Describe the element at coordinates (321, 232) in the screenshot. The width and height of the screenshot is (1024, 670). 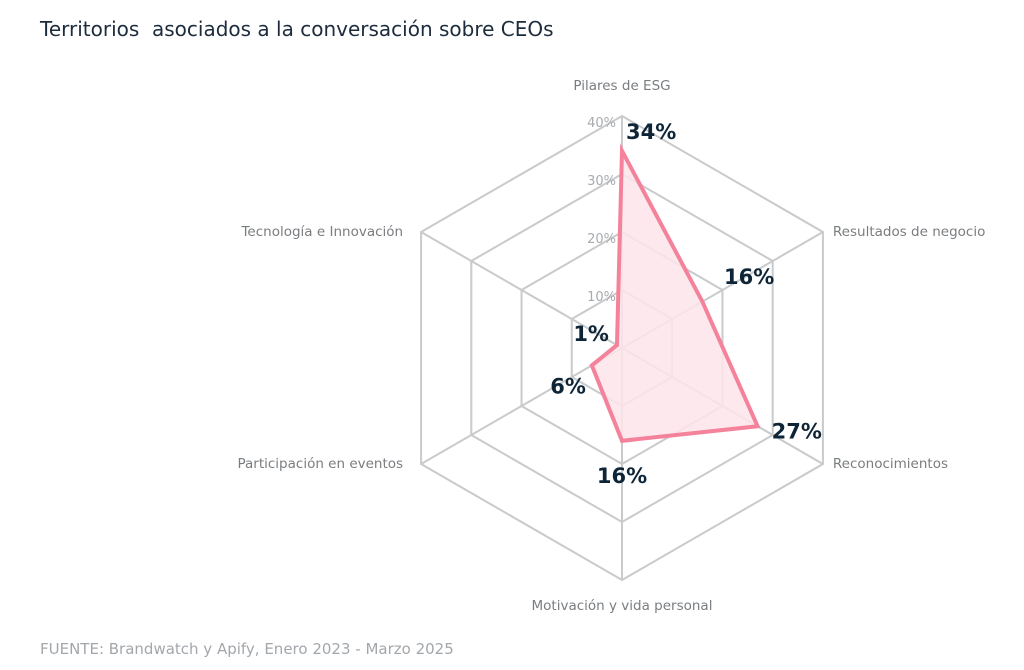
I see `category-label: Tecnología e Innovación` at that location.